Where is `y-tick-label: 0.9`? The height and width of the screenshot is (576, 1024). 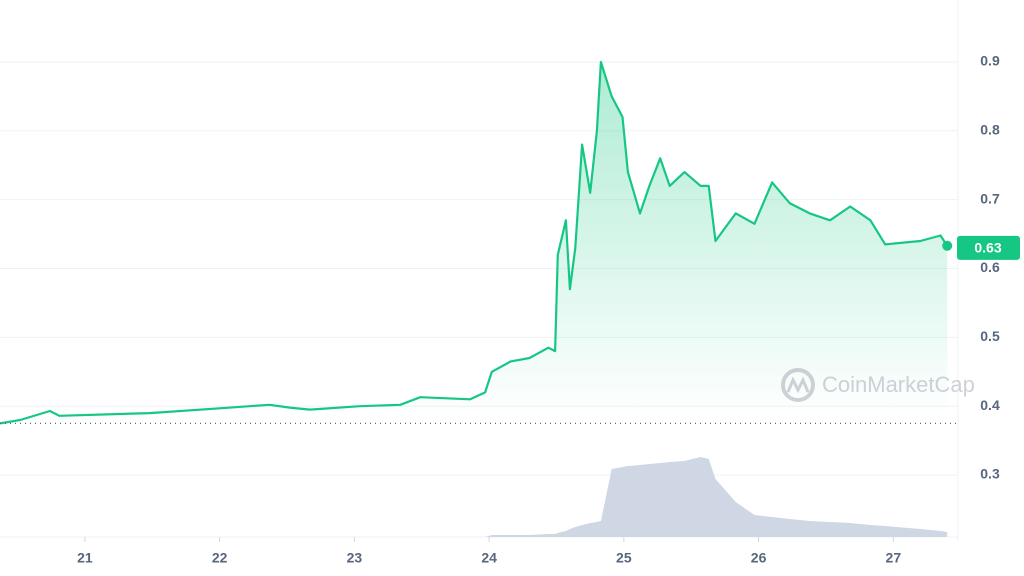
y-tick-label: 0.9 is located at coordinates (990, 61).